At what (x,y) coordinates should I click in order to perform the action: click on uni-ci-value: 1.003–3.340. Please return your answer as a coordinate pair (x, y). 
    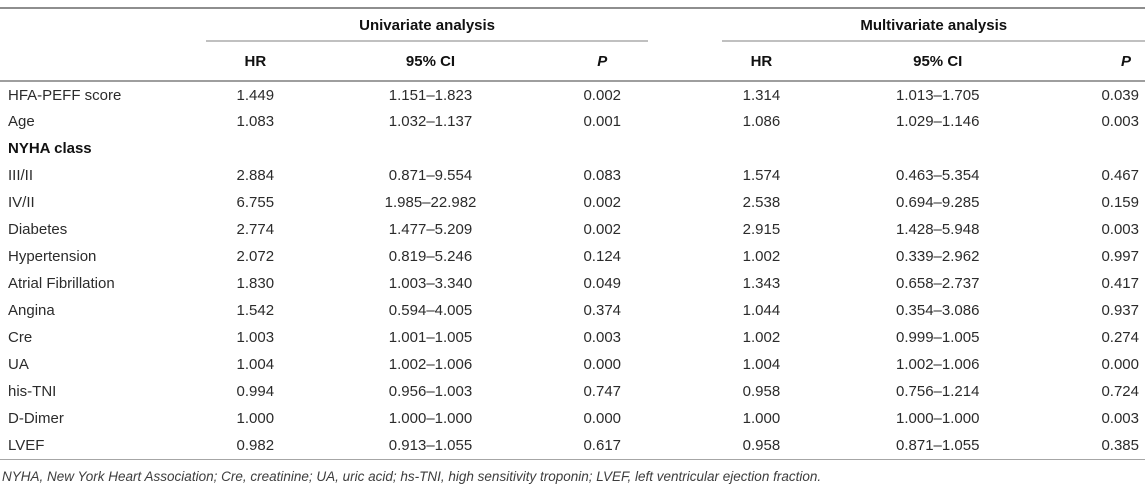
    Looking at the image, I should click on (430, 283).